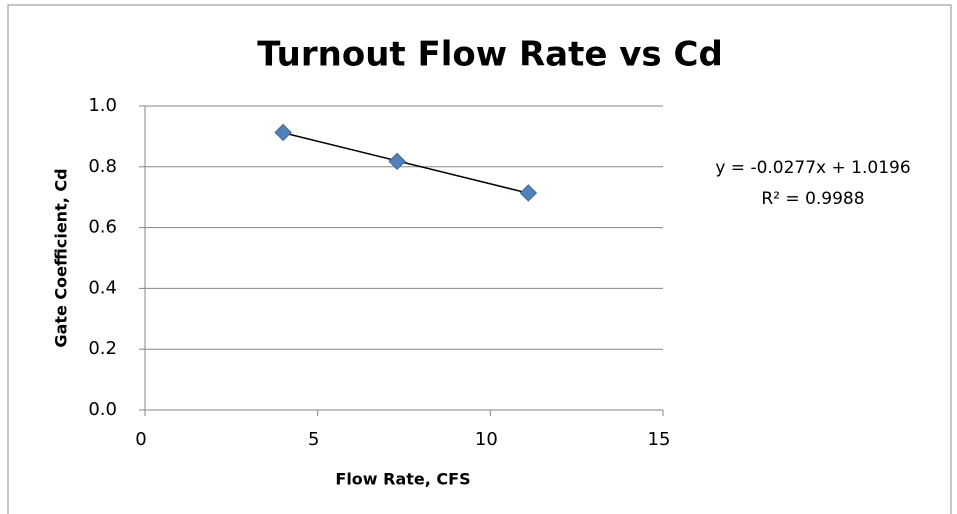 The height and width of the screenshot is (514, 957). I want to click on x-tick-label: 0, so click(140, 439).